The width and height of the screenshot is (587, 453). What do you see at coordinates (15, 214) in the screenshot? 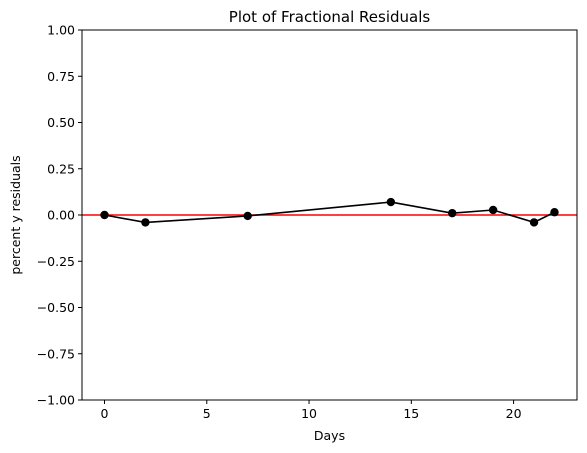
I see `y-axis-label: percent y residuals` at bounding box center [15, 214].